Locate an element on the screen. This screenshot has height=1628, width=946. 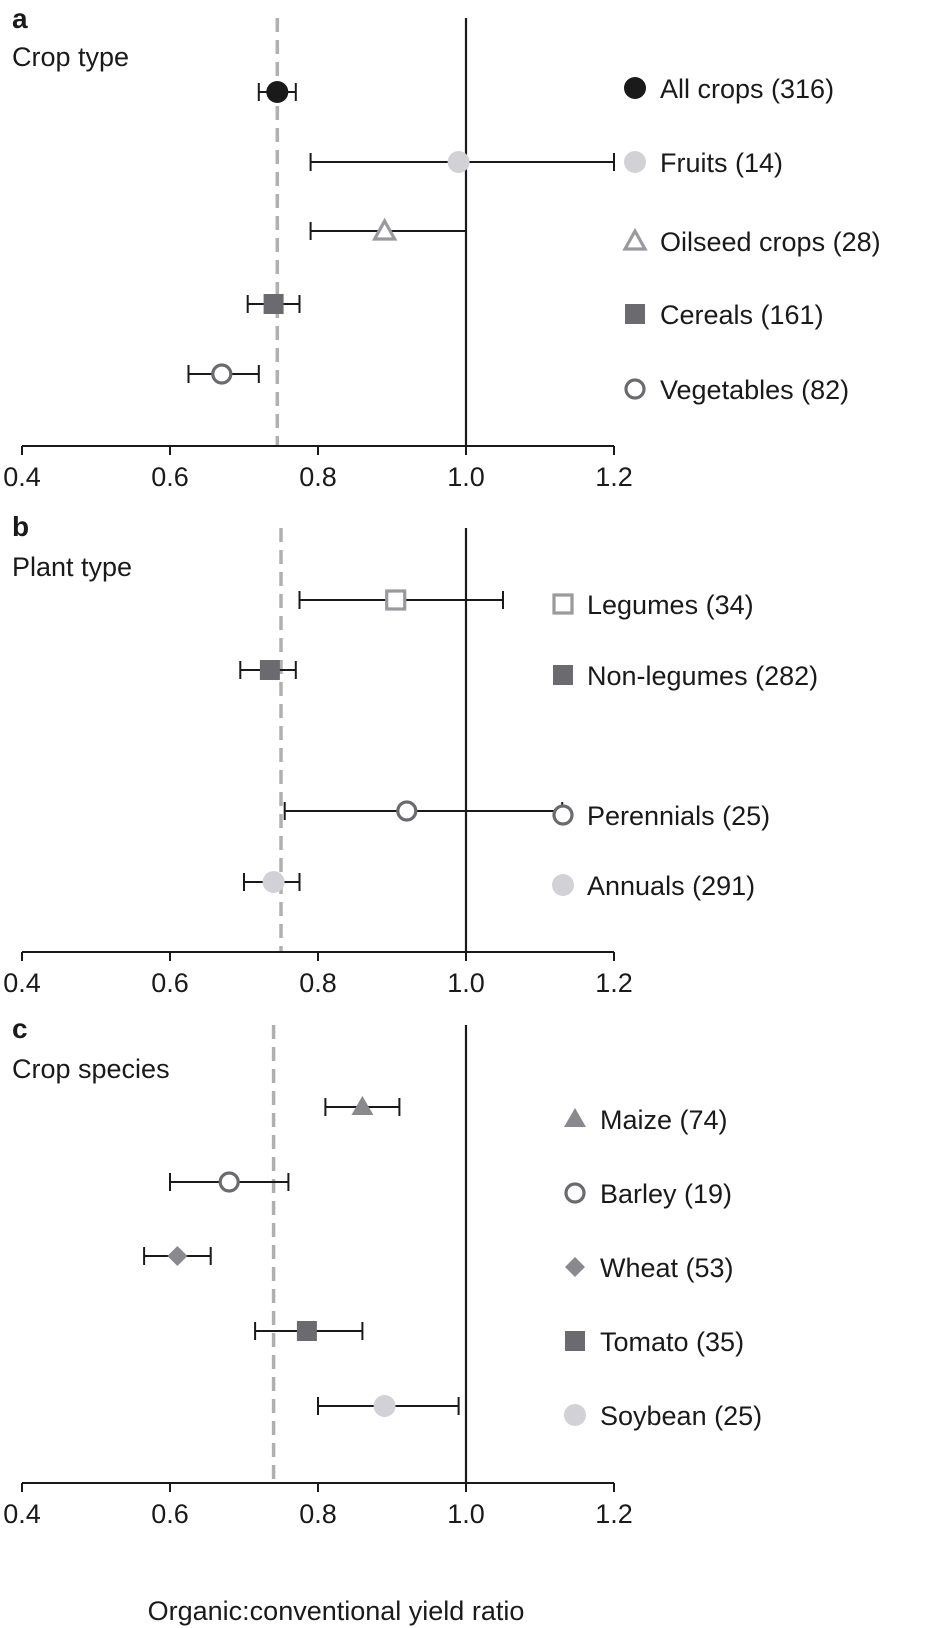
wheat-point is located at coordinates (177, 1256).